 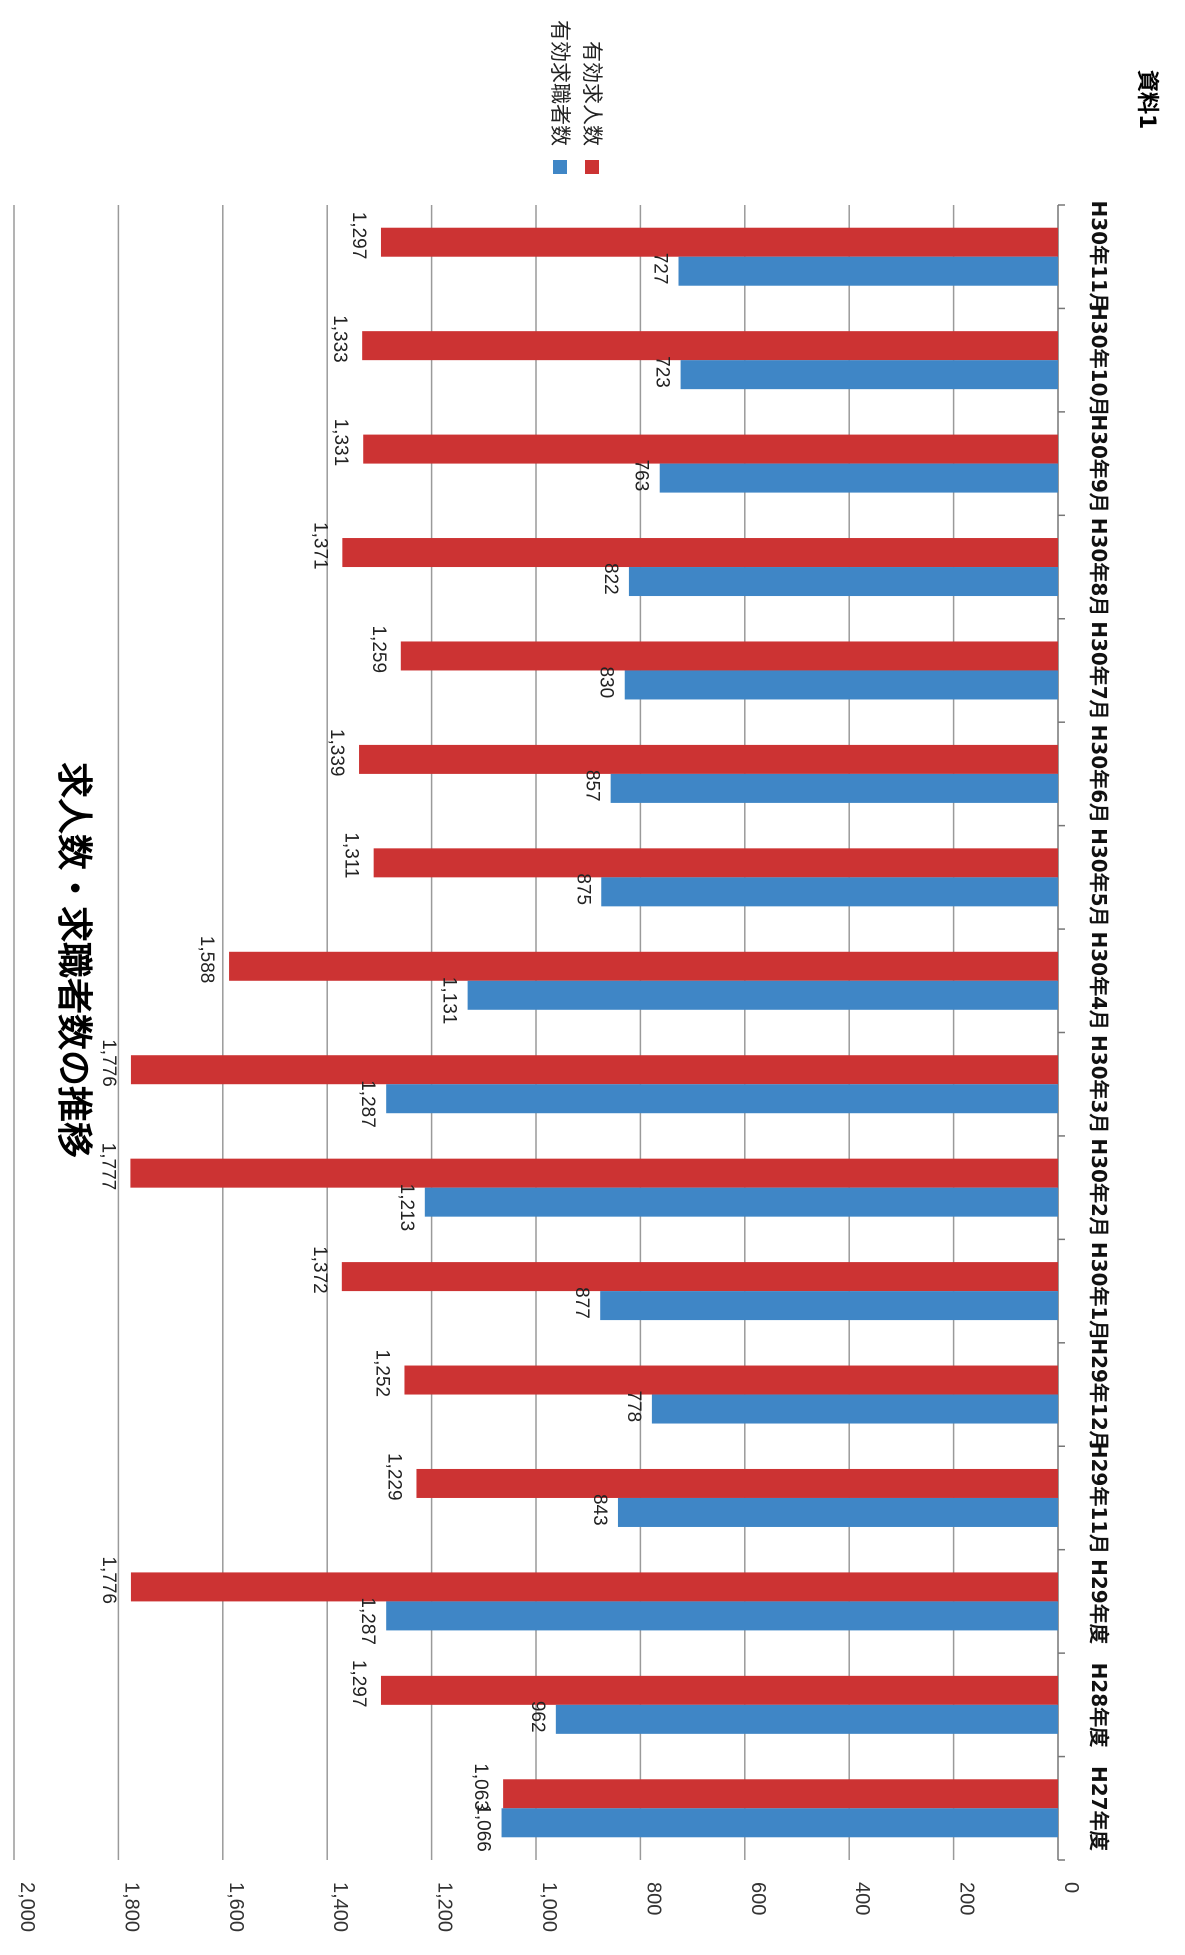 What do you see at coordinates (599, 1510) in the screenshot?
I see `data-label-job-seekers: 843` at bounding box center [599, 1510].